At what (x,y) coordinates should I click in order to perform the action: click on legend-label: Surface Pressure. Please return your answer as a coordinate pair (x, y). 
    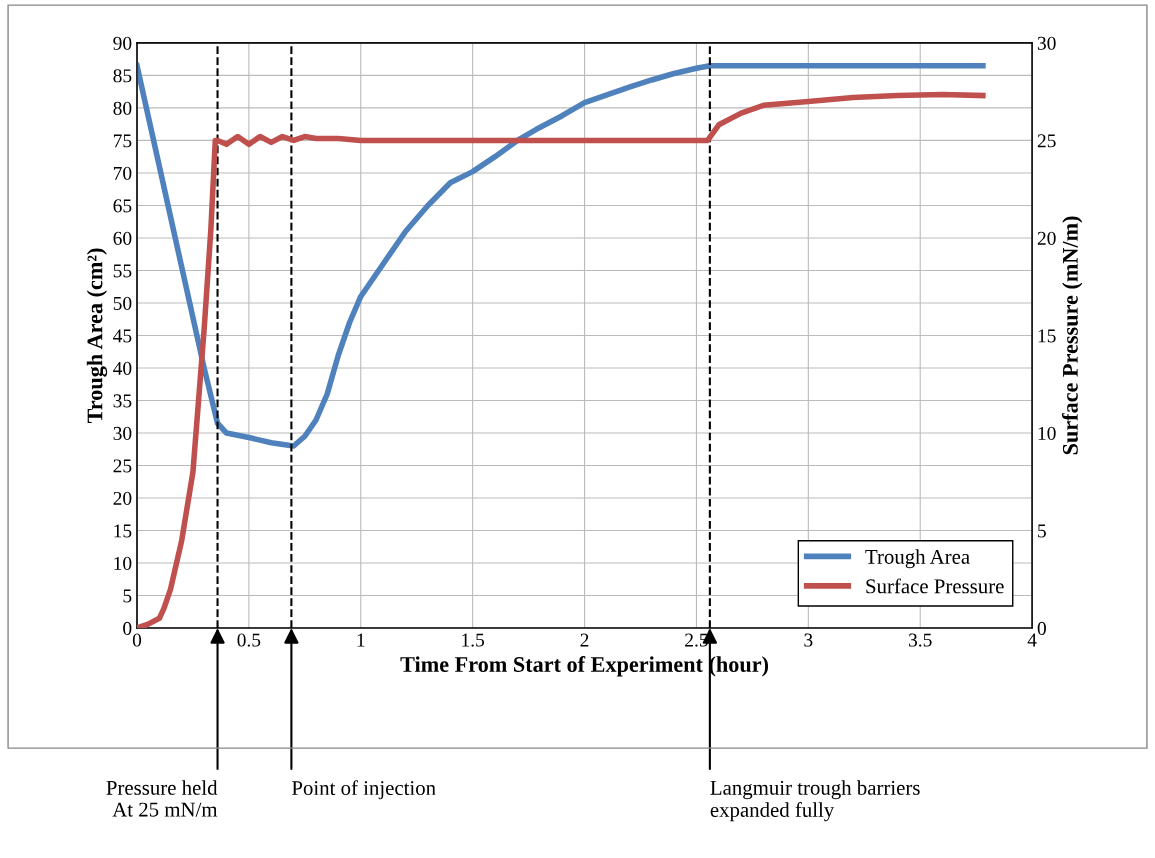
    Looking at the image, I should click on (935, 586).